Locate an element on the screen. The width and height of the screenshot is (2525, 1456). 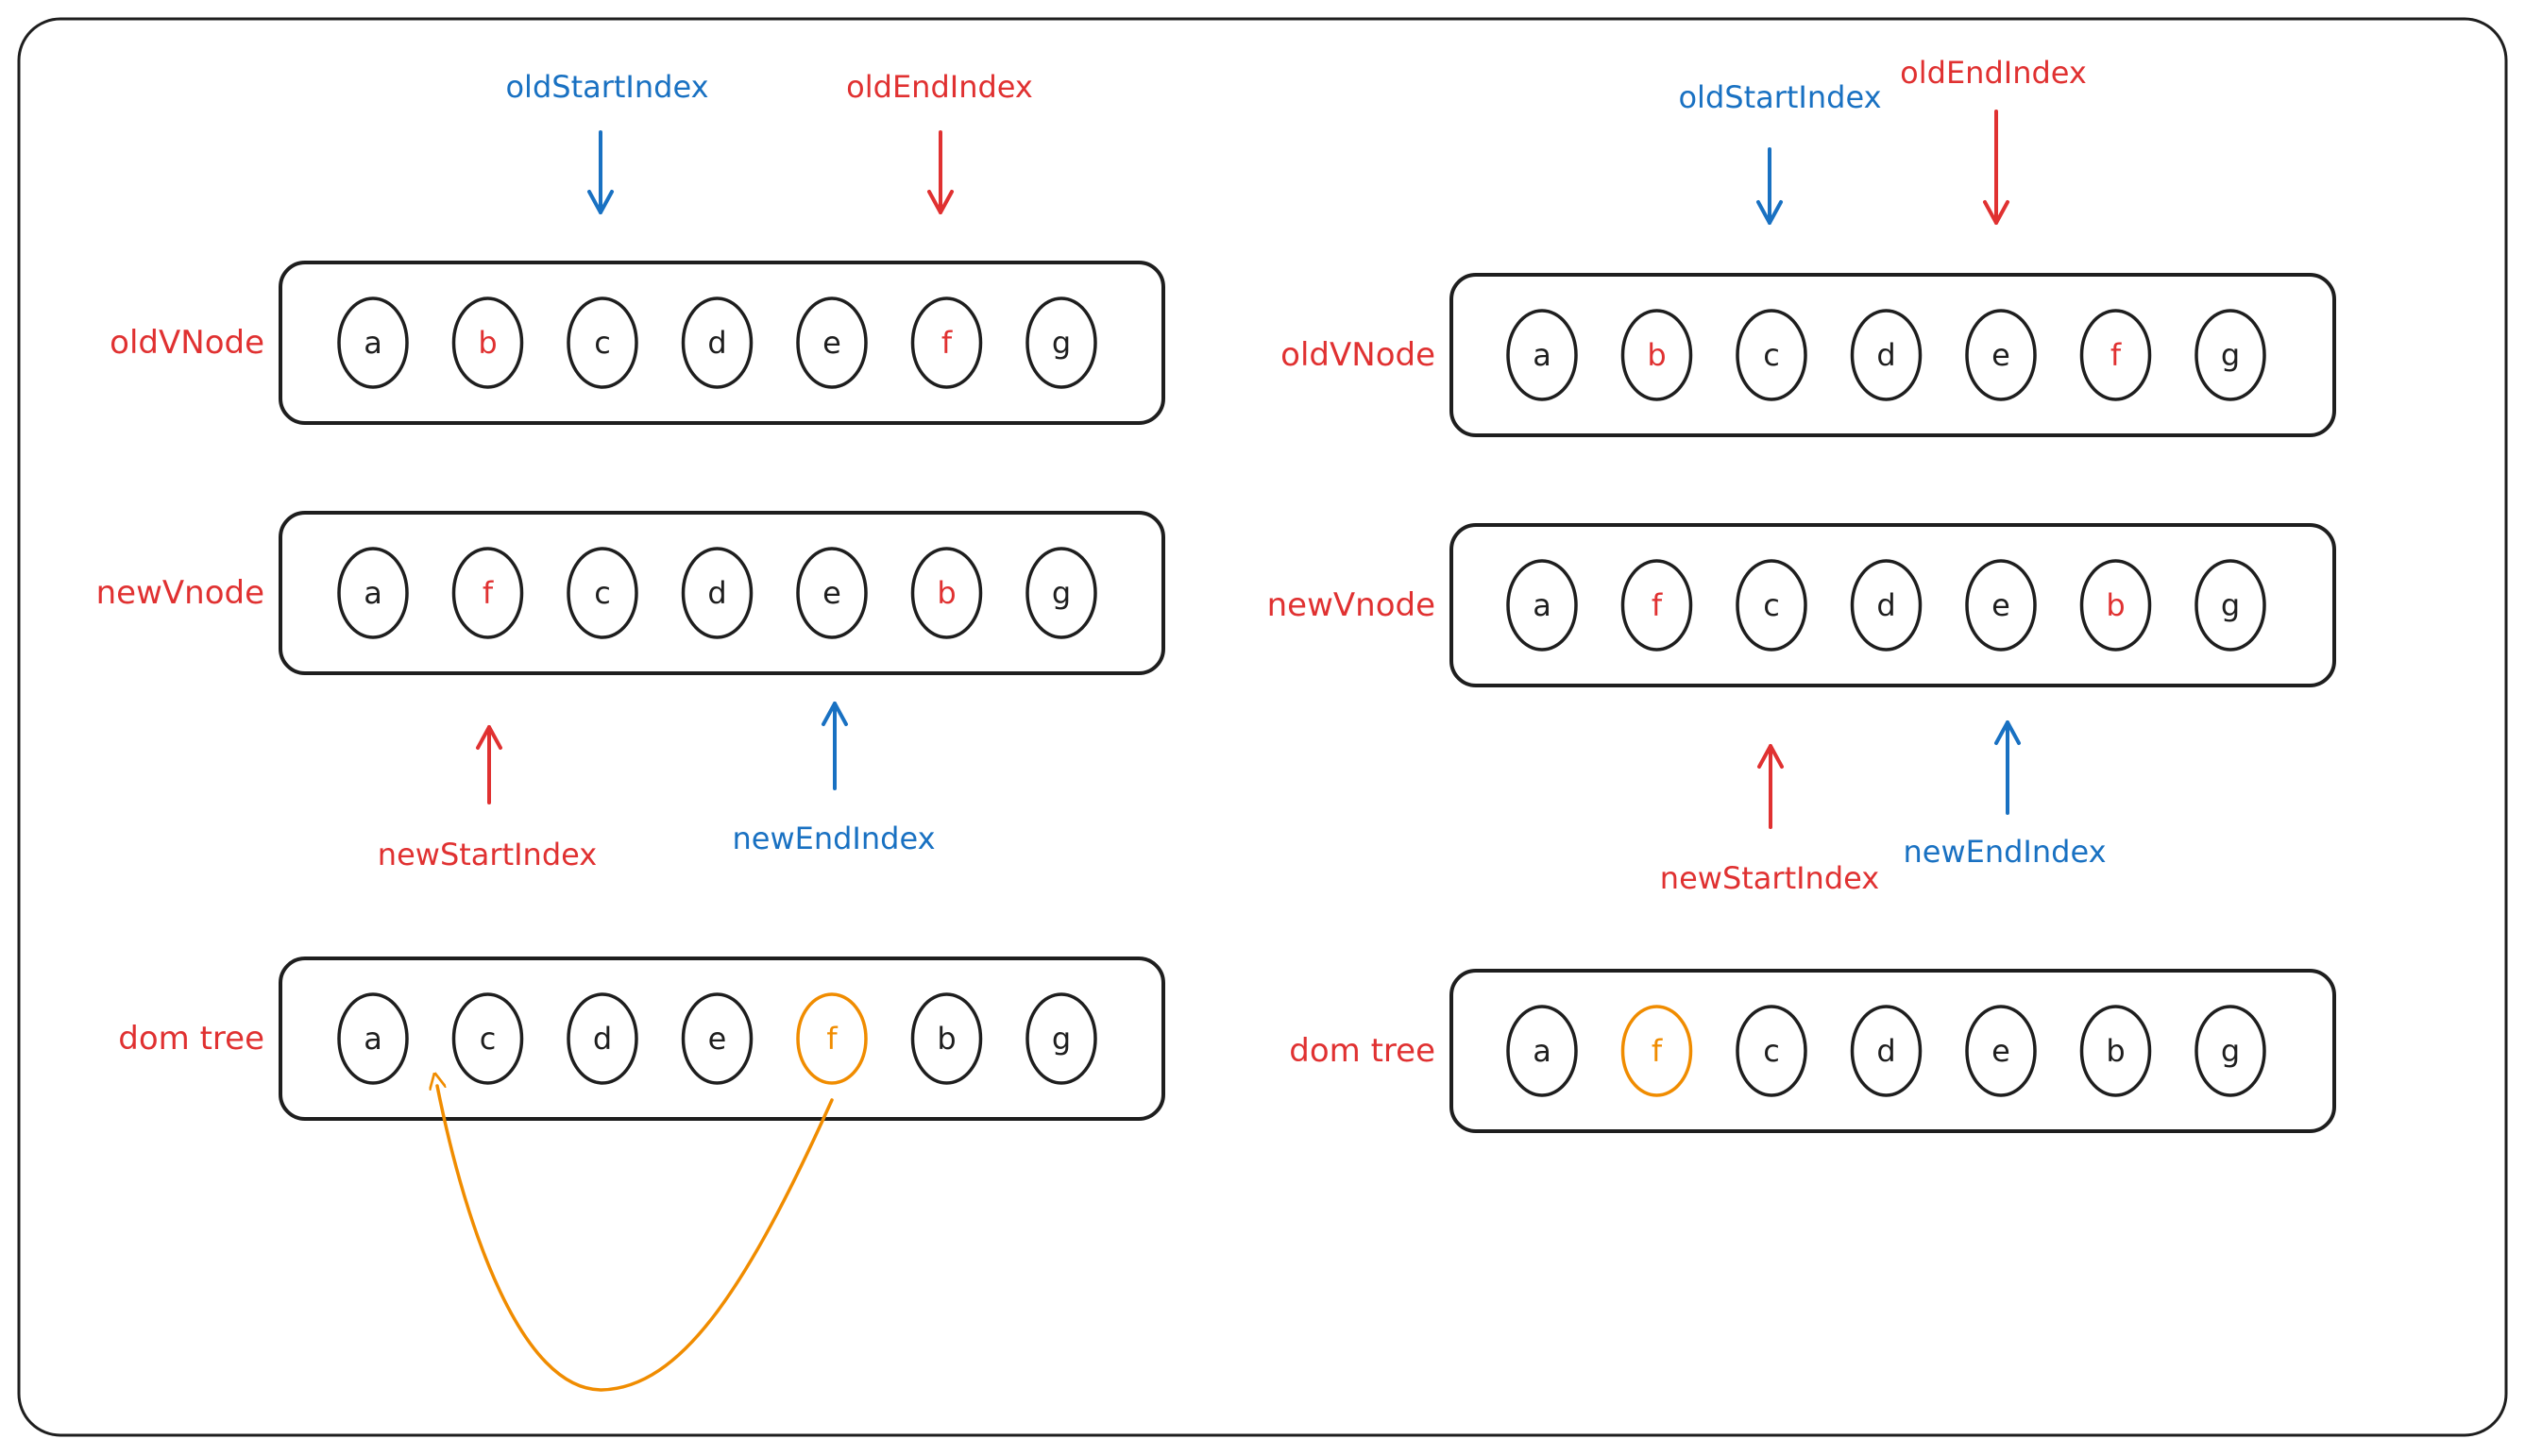
row-new: newVnode a f c d e b g is located at coordinates (630, 593).